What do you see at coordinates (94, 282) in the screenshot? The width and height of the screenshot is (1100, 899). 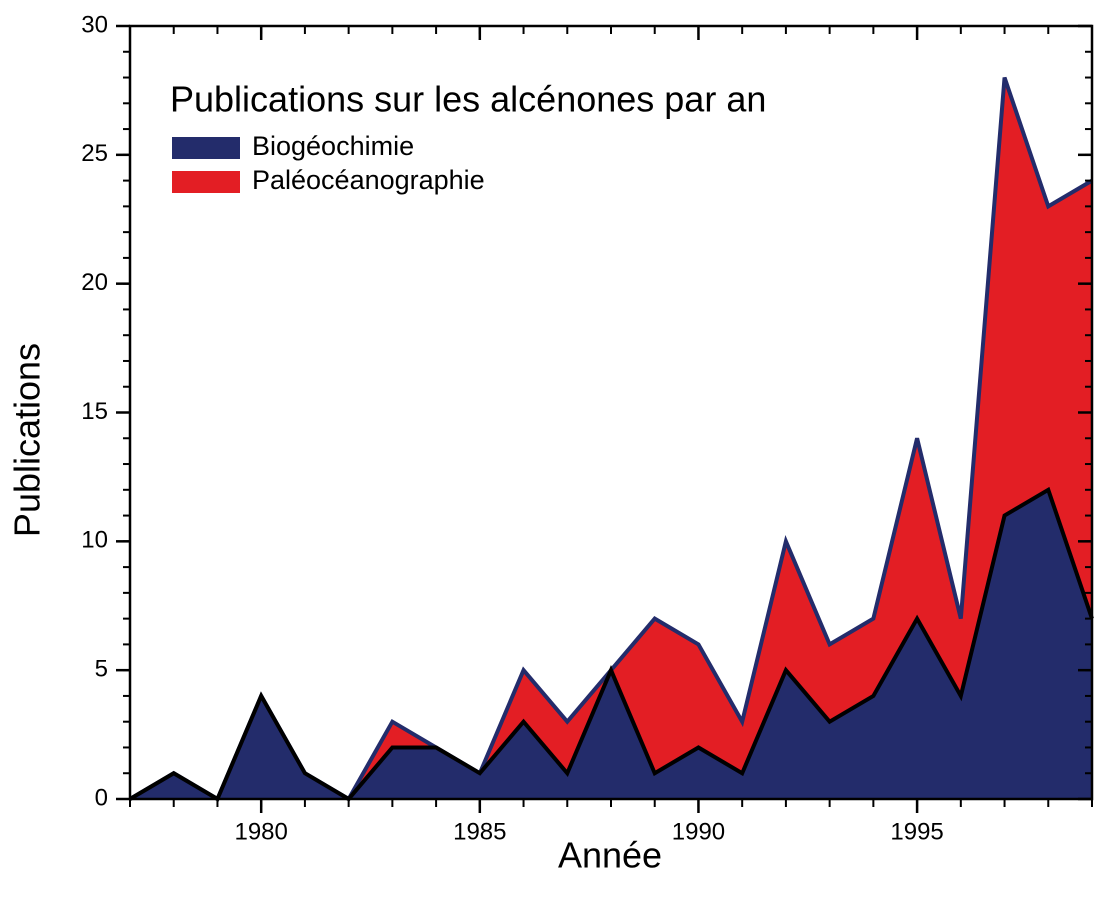 I see `y-tick-label: 20` at bounding box center [94, 282].